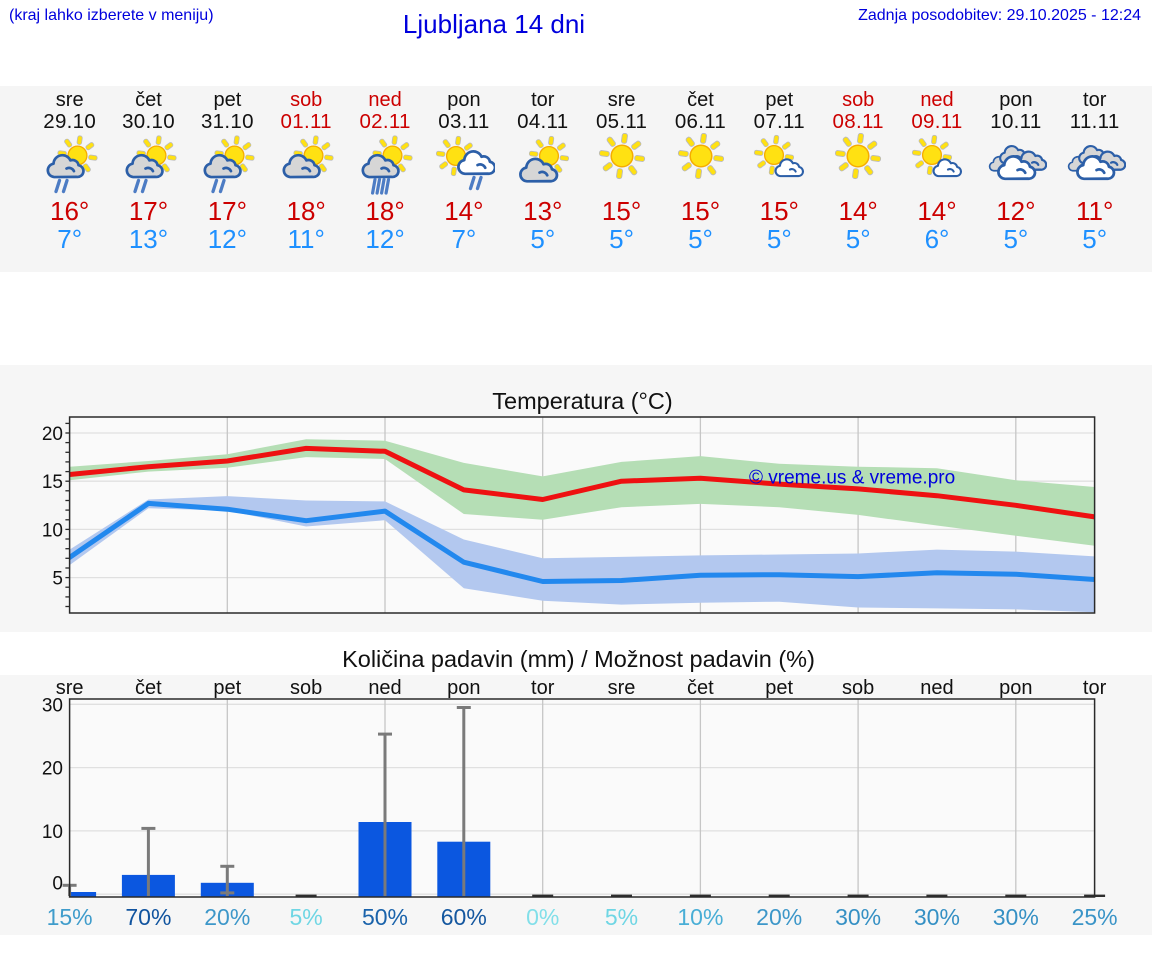 The image size is (1152, 975). Describe the element at coordinates (700, 917) in the screenshot. I see `svg-text: 10%` at that location.